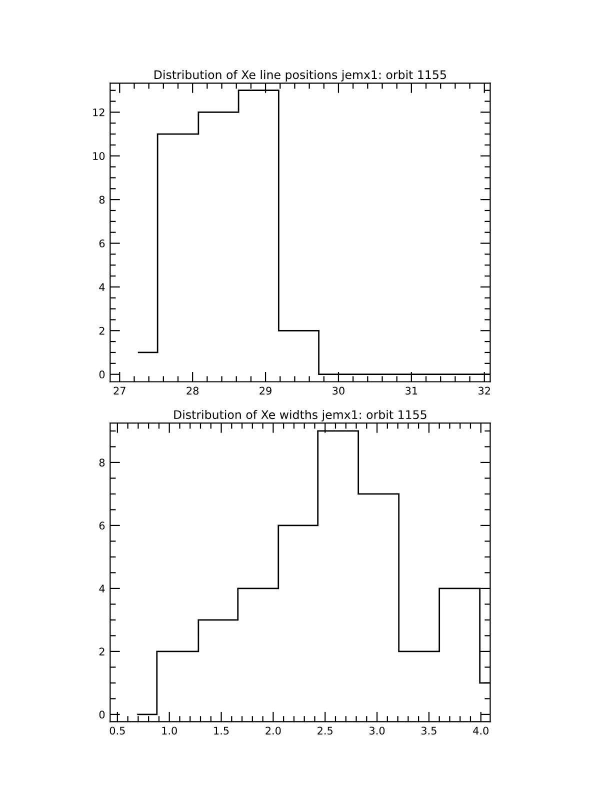 Image resolution: width=612 pixels, height=792 pixels. I want to click on x-tick-label: 0.5, so click(117, 730).